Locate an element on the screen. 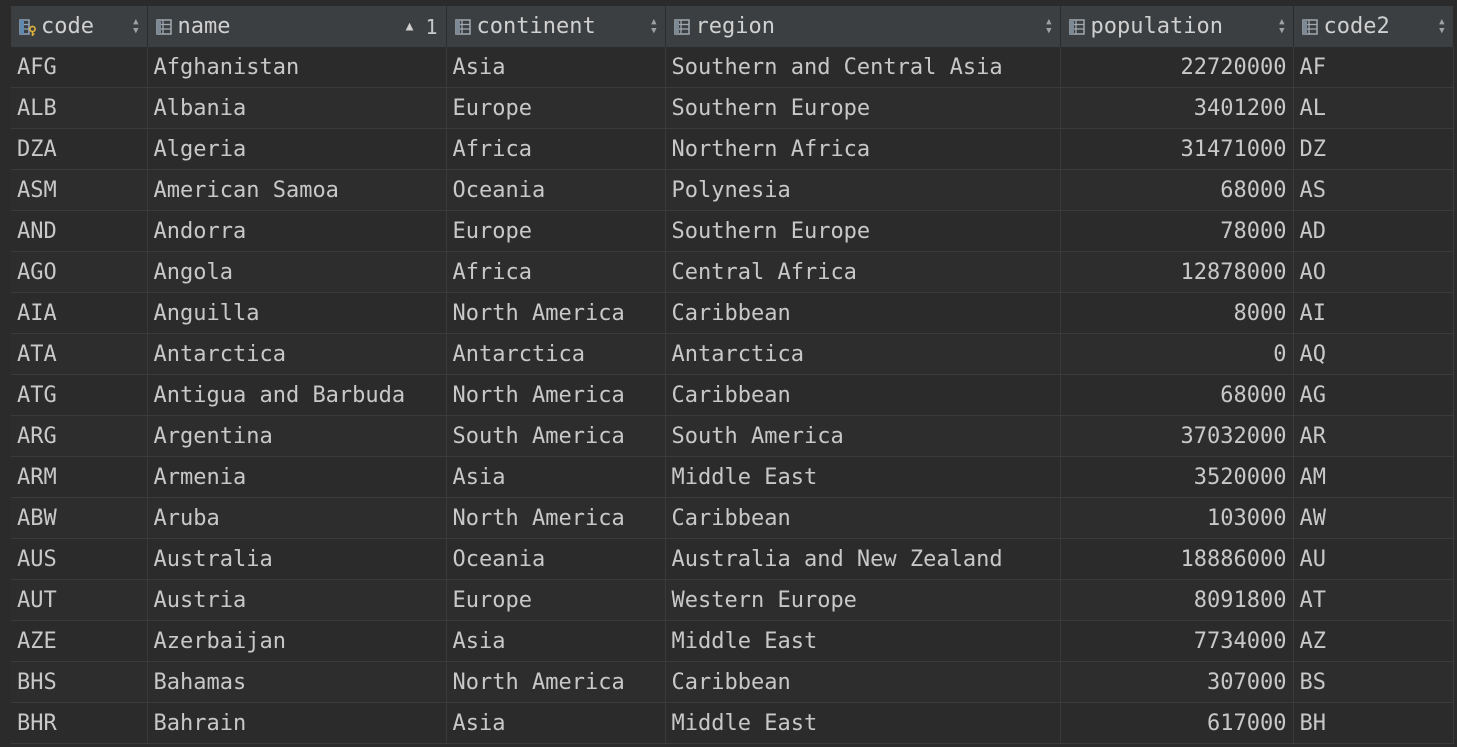 The image size is (1457, 747). cell-population: 18886000 is located at coordinates (1177, 559).